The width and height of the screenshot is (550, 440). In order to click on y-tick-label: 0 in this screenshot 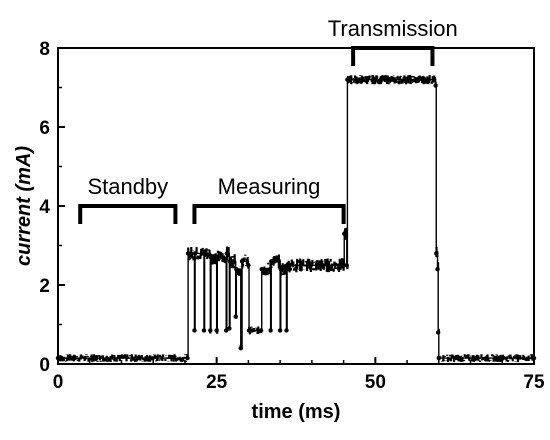, I will do `click(44, 365)`.